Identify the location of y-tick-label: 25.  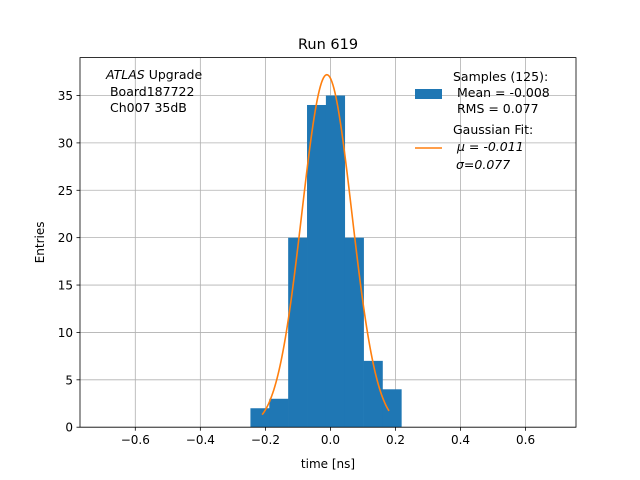
(65, 191).